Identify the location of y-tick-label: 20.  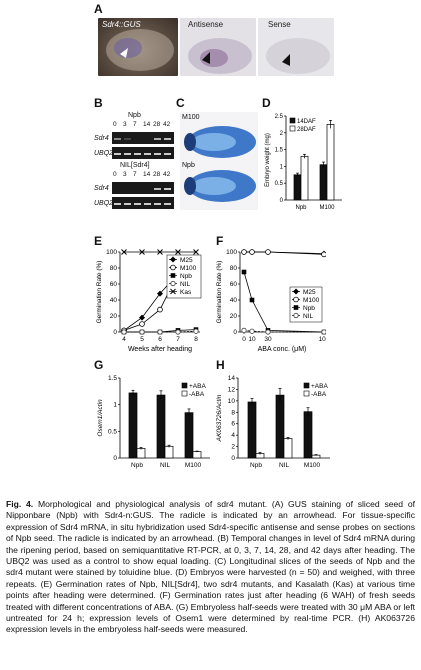
(114, 316).